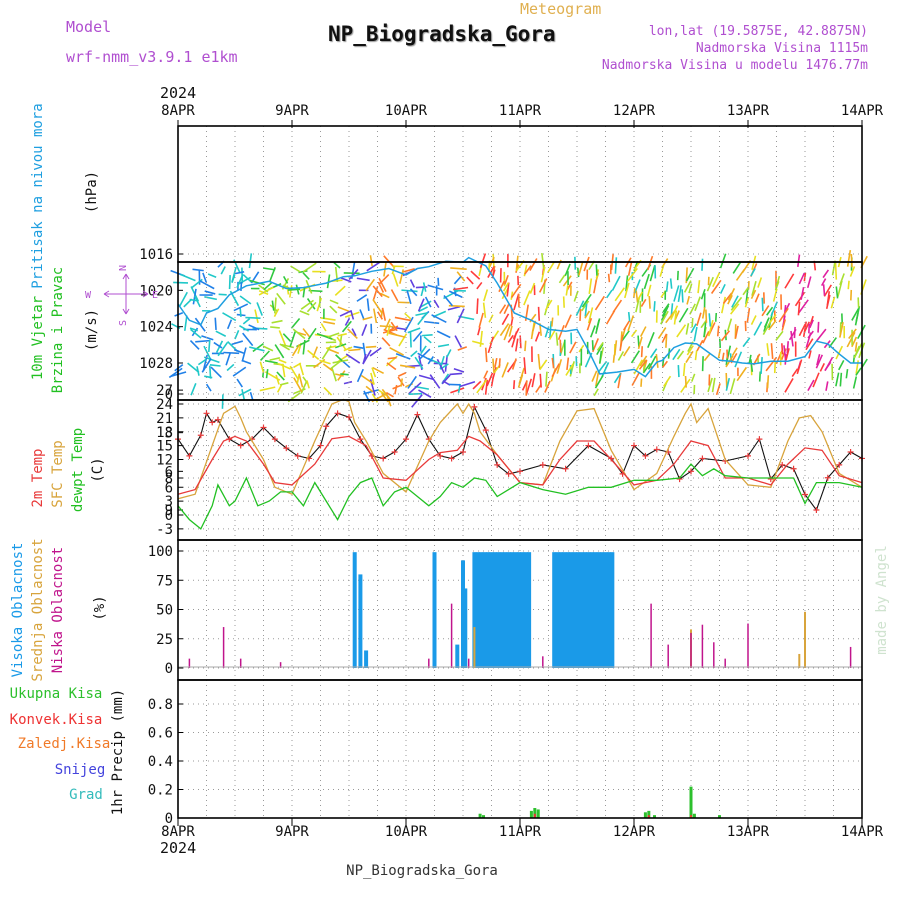 The width and height of the screenshot is (900, 900). I want to click on year-label-bottom: 2024, so click(178, 848).